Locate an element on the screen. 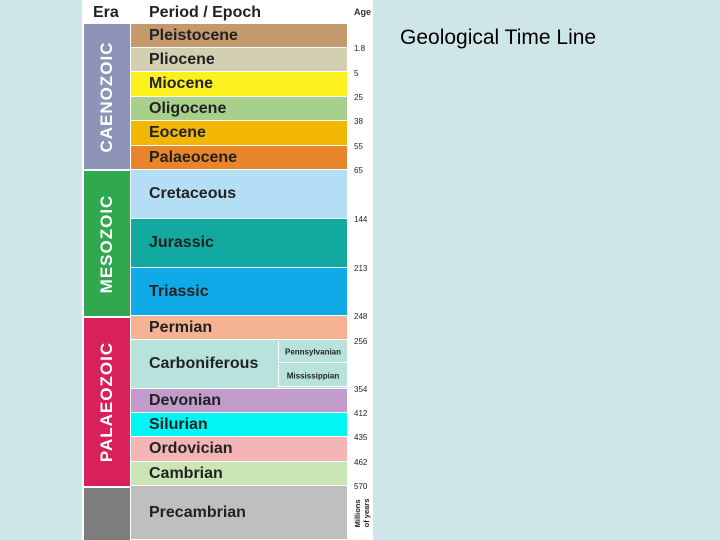 The height and width of the screenshot is (540, 720). period-label: Jurassic is located at coordinates (181, 242).